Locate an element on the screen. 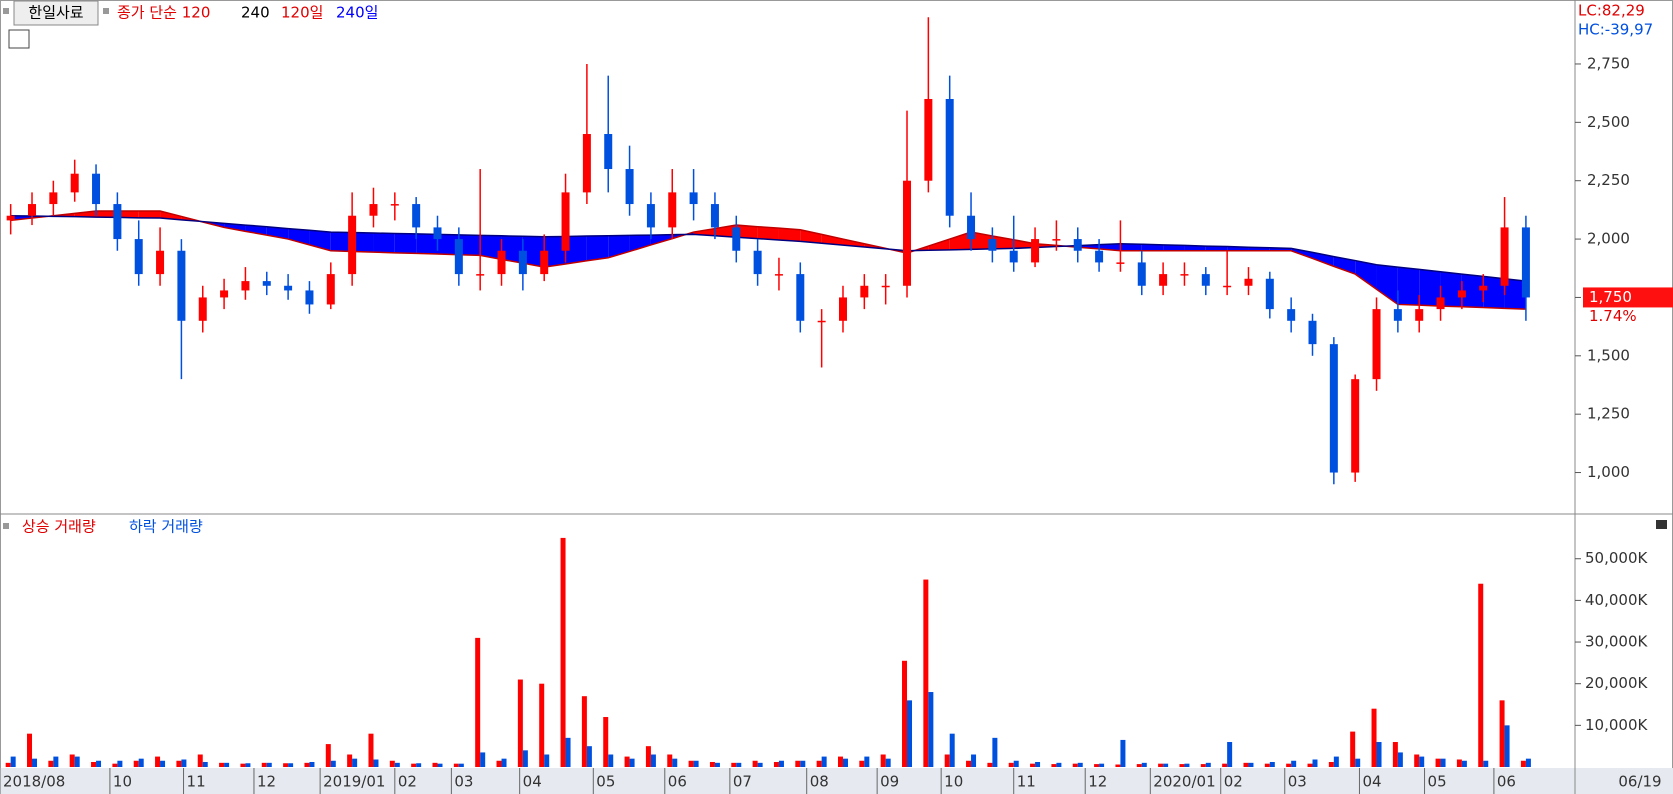 The width and height of the screenshot is (1673, 794). x-tick-label: 2019/01 is located at coordinates (354, 782).